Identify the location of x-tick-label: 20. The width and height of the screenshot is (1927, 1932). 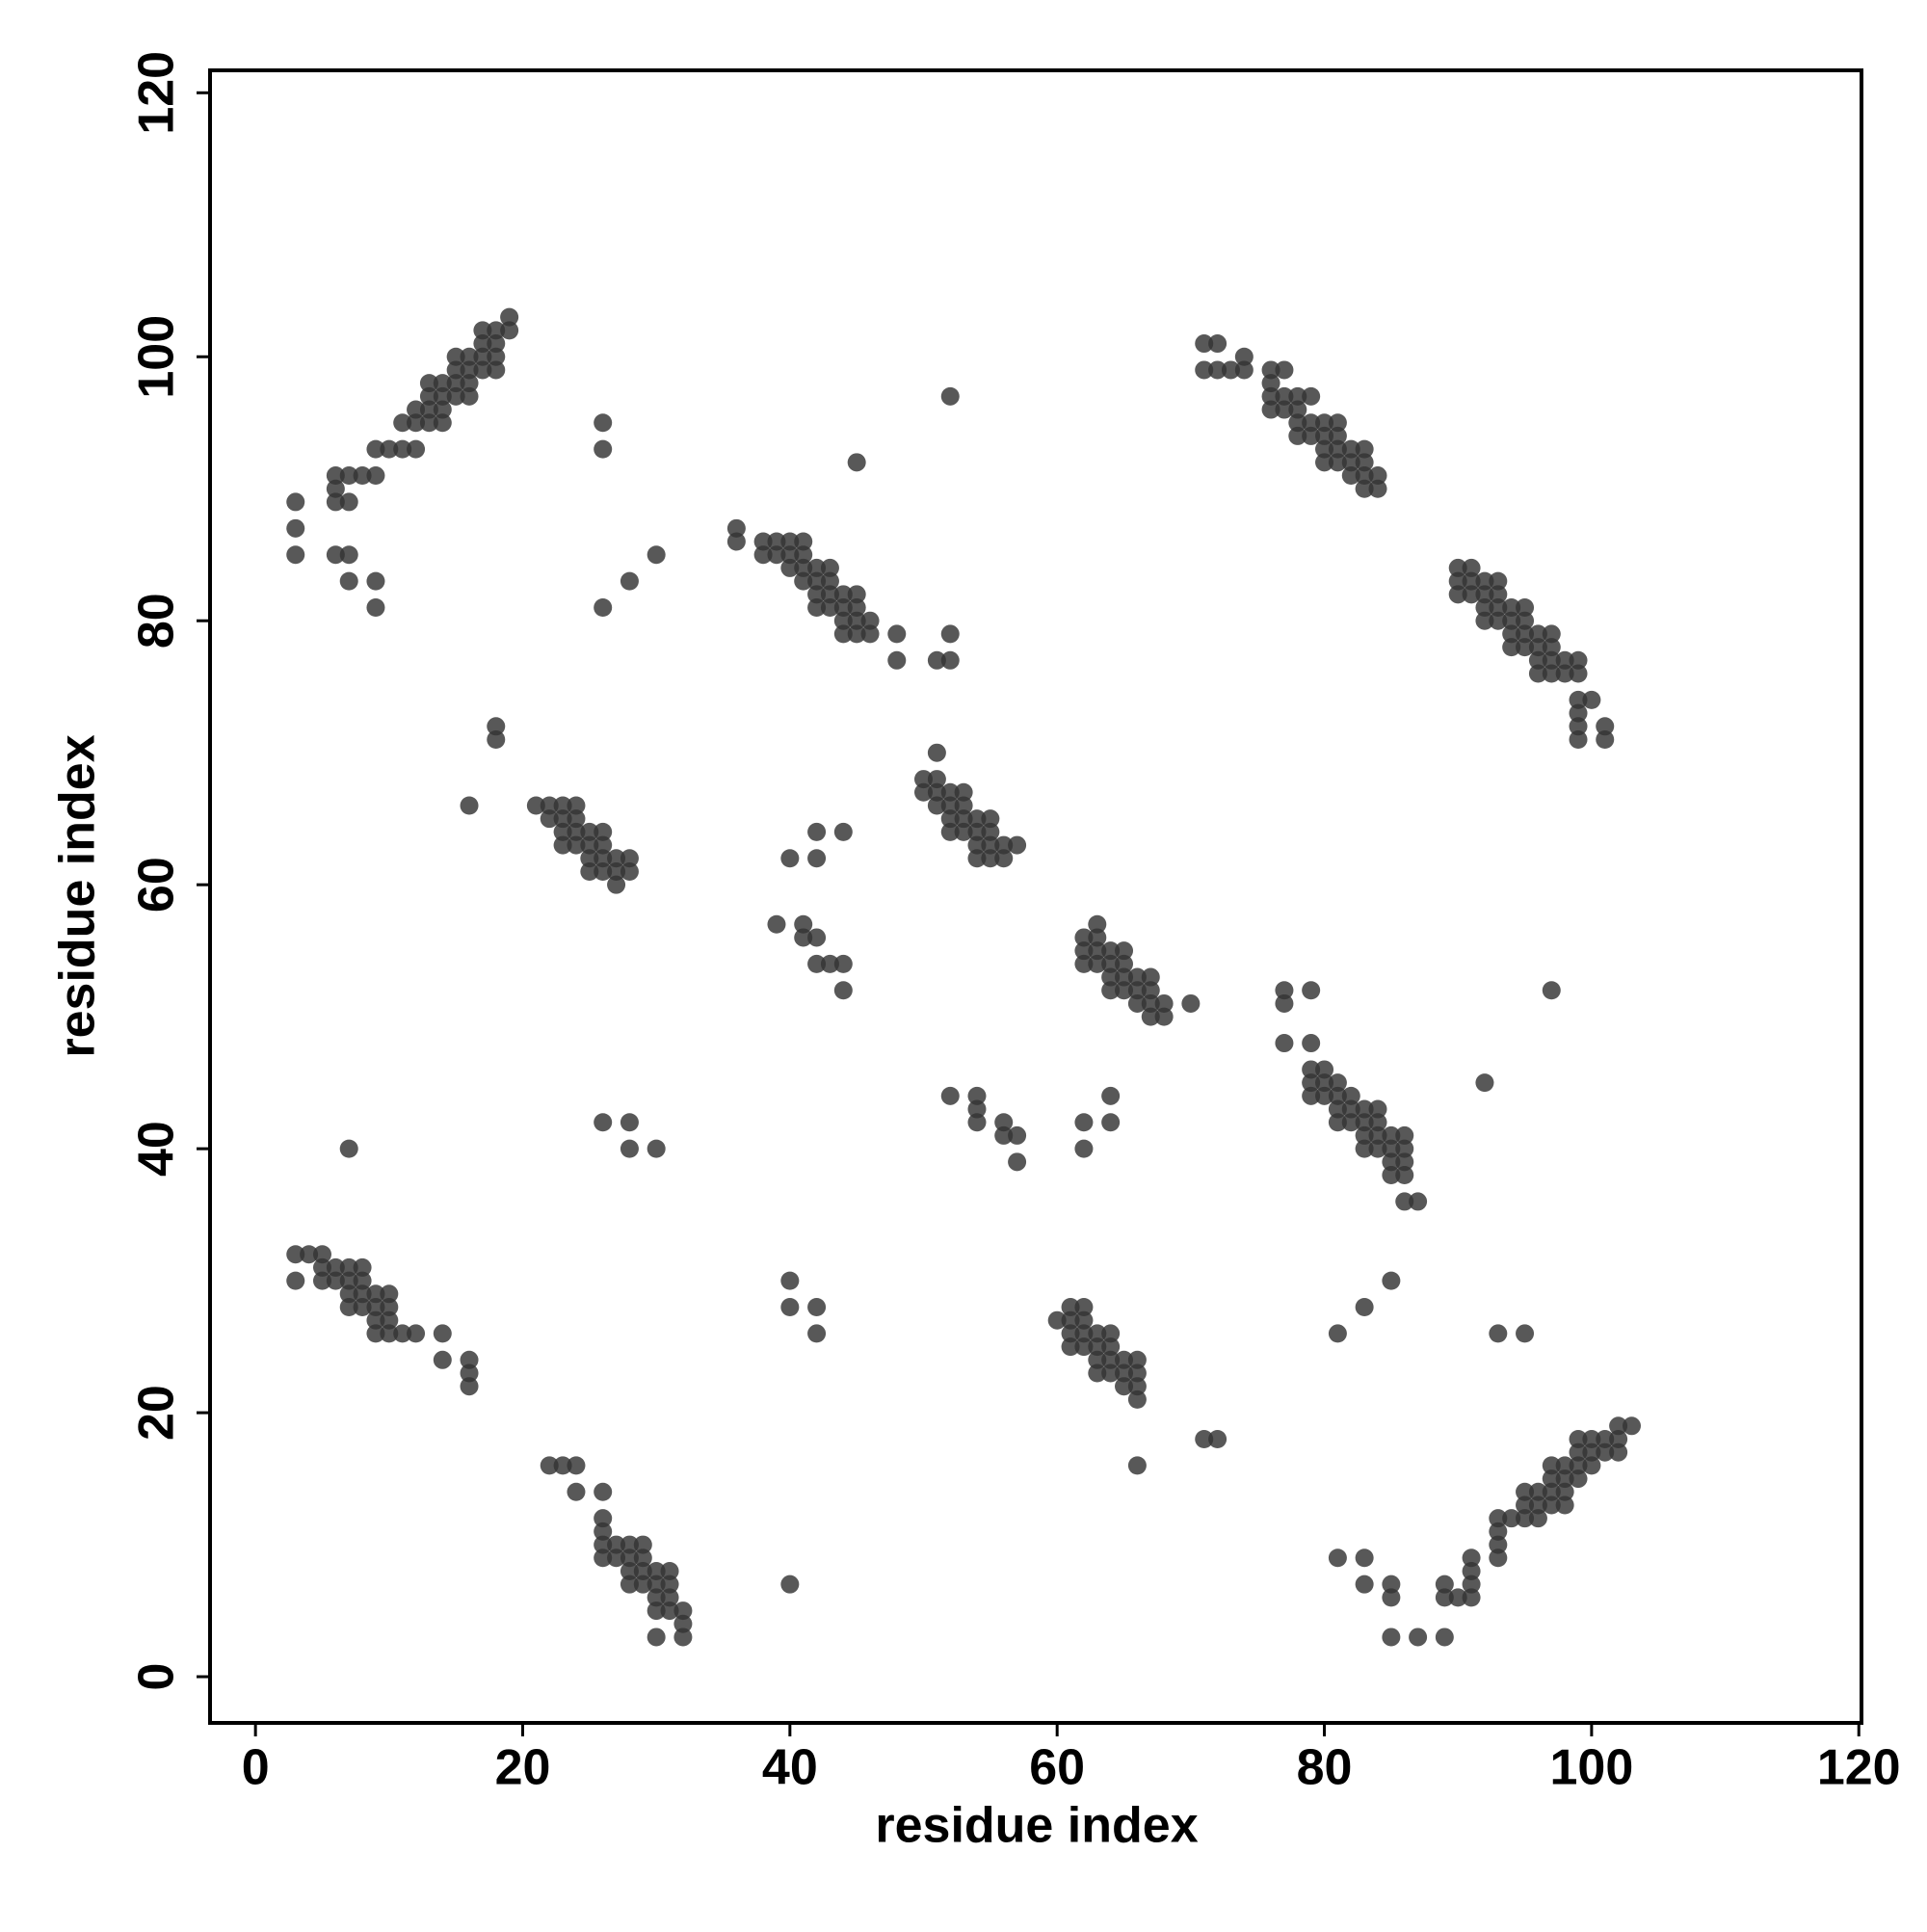
(523, 1768).